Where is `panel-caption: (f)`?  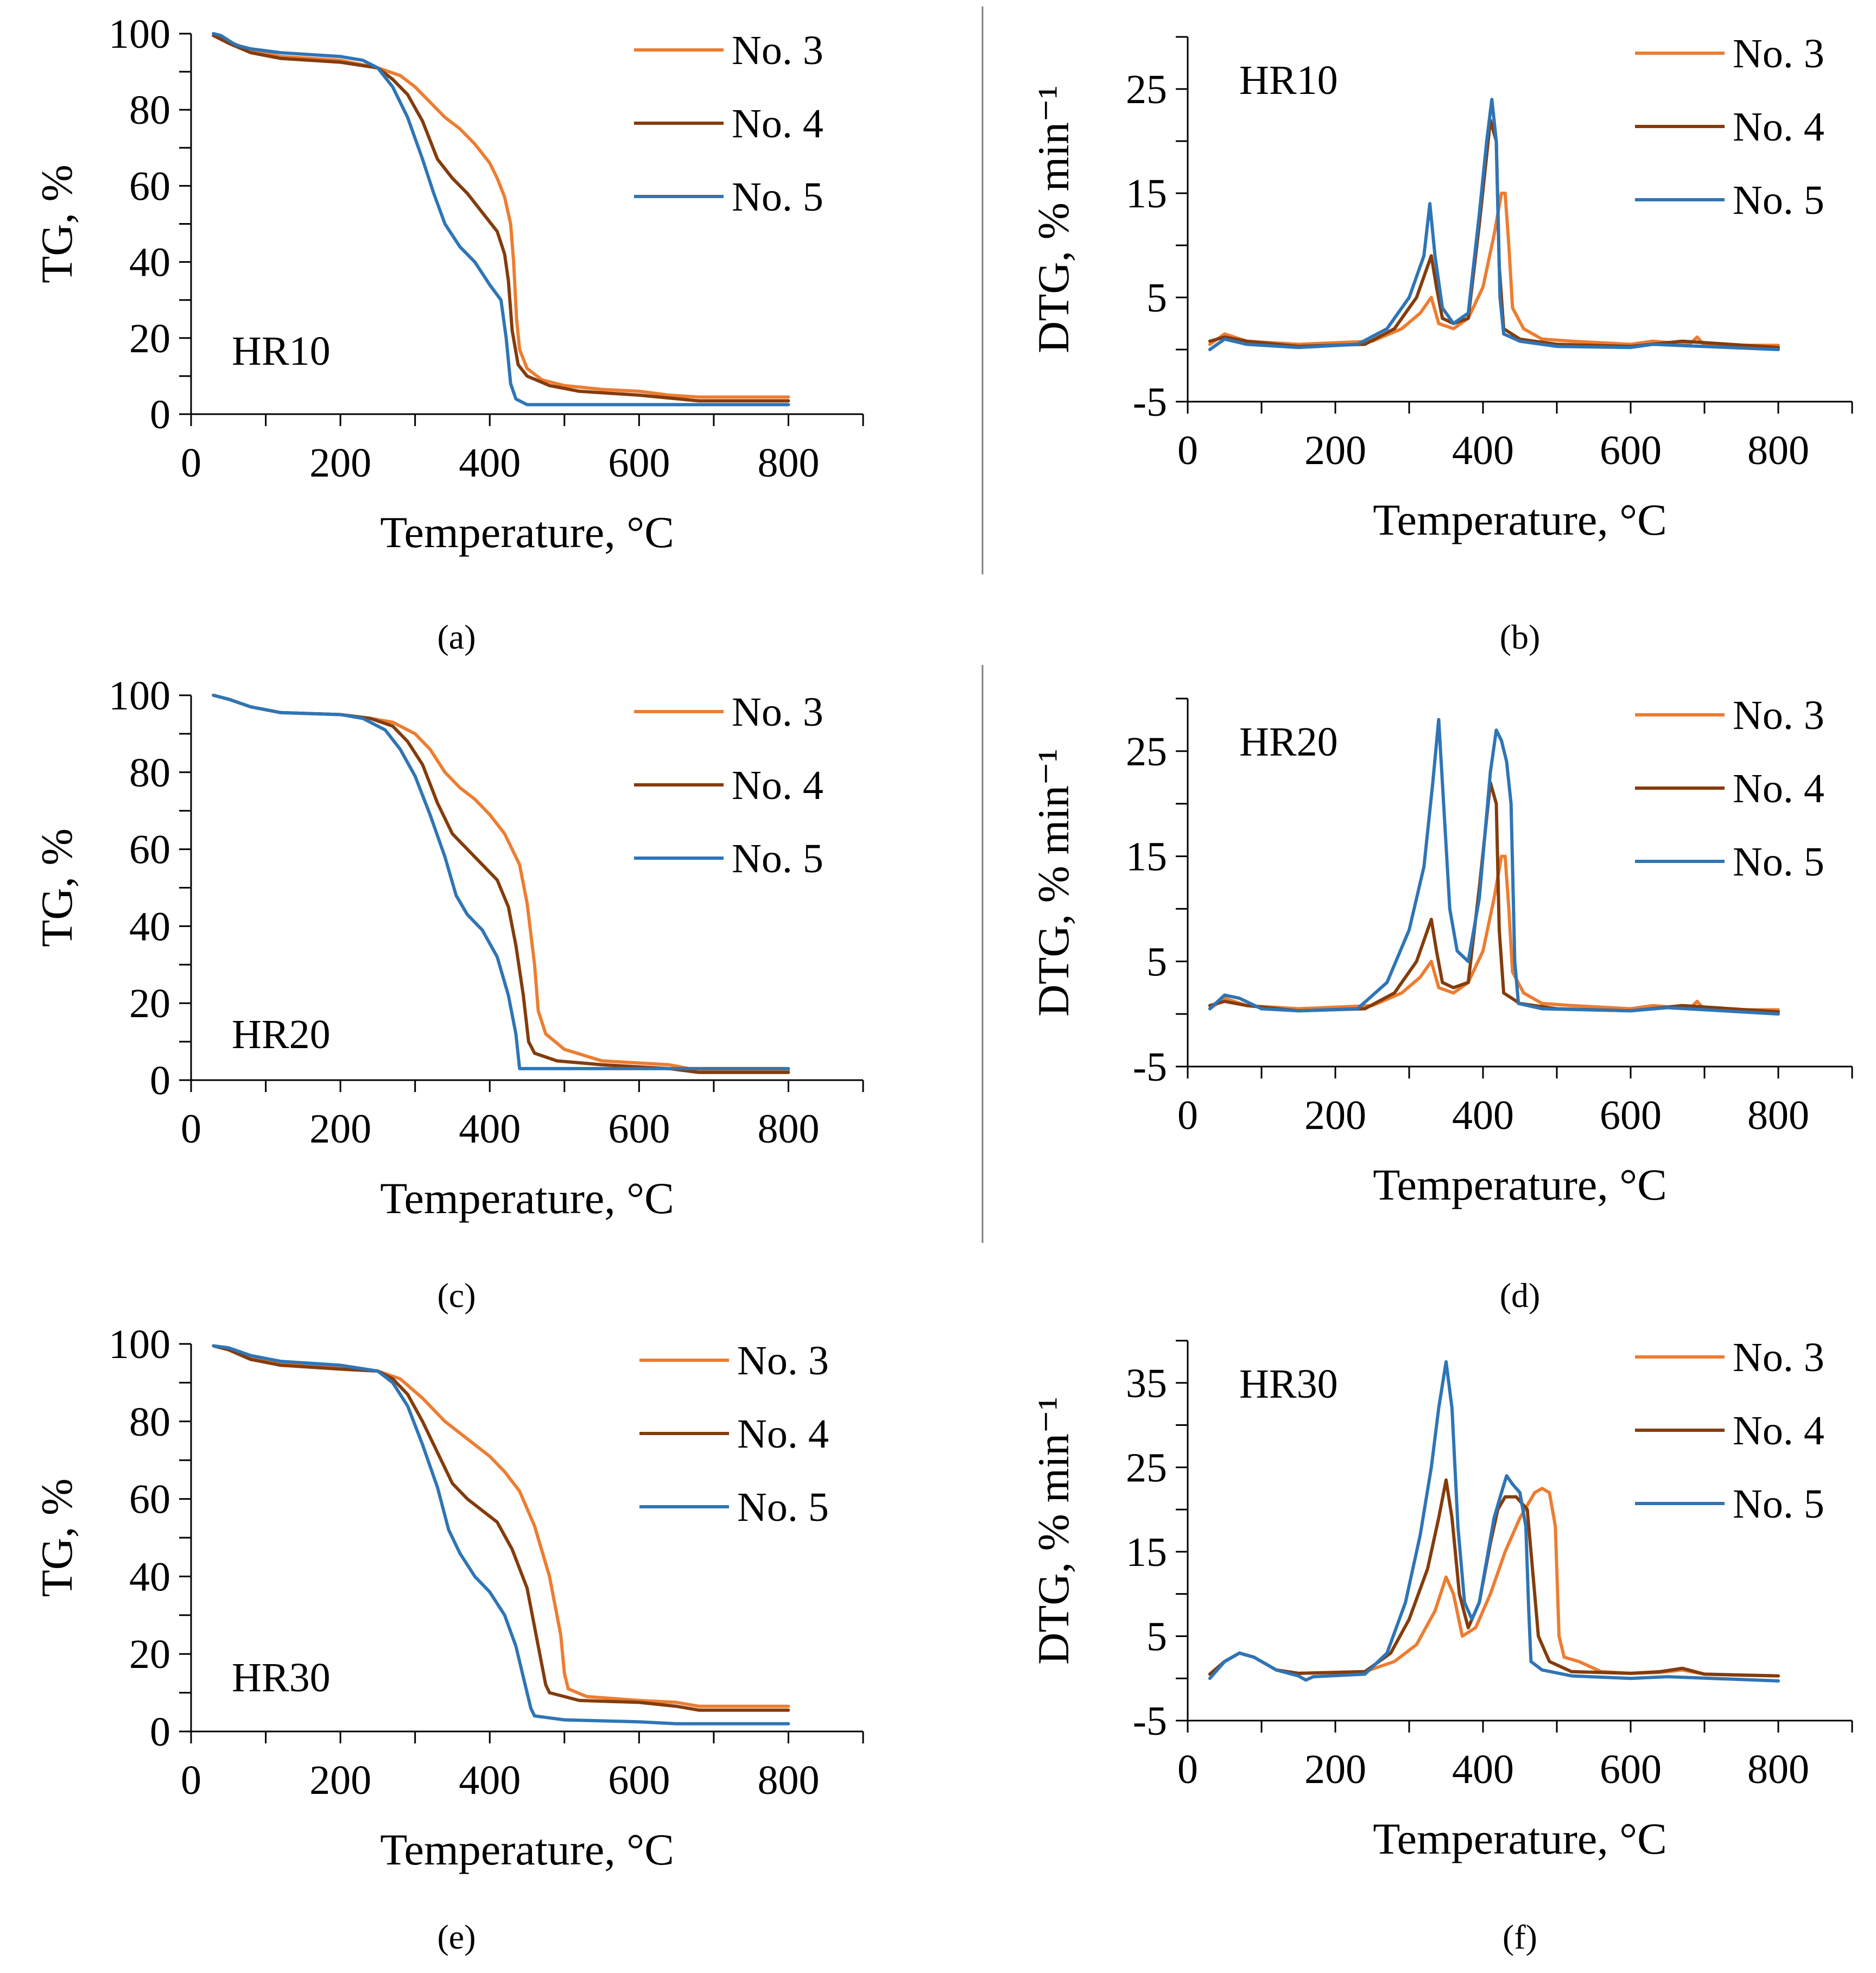
panel-caption: (f) is located at coordinates (1520, 1937).